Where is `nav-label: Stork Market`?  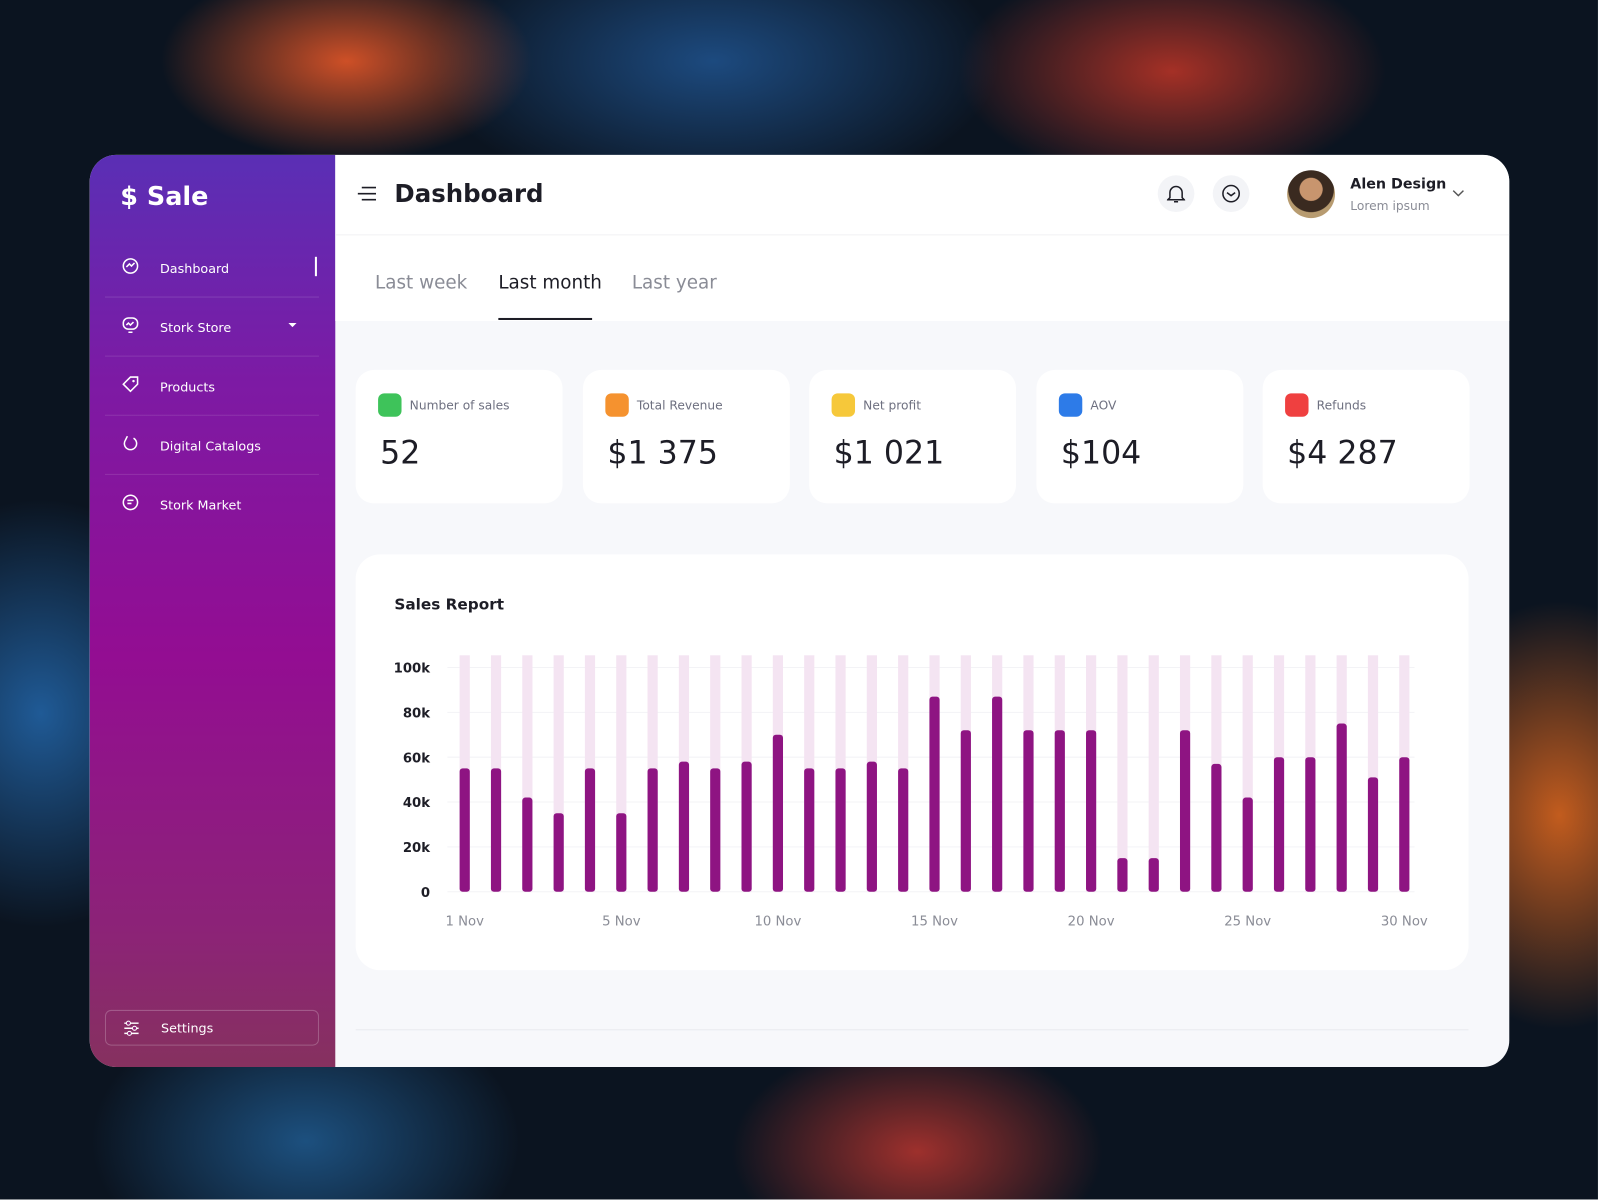
nav-label: Stork Market is located at coordinates (200, 505).